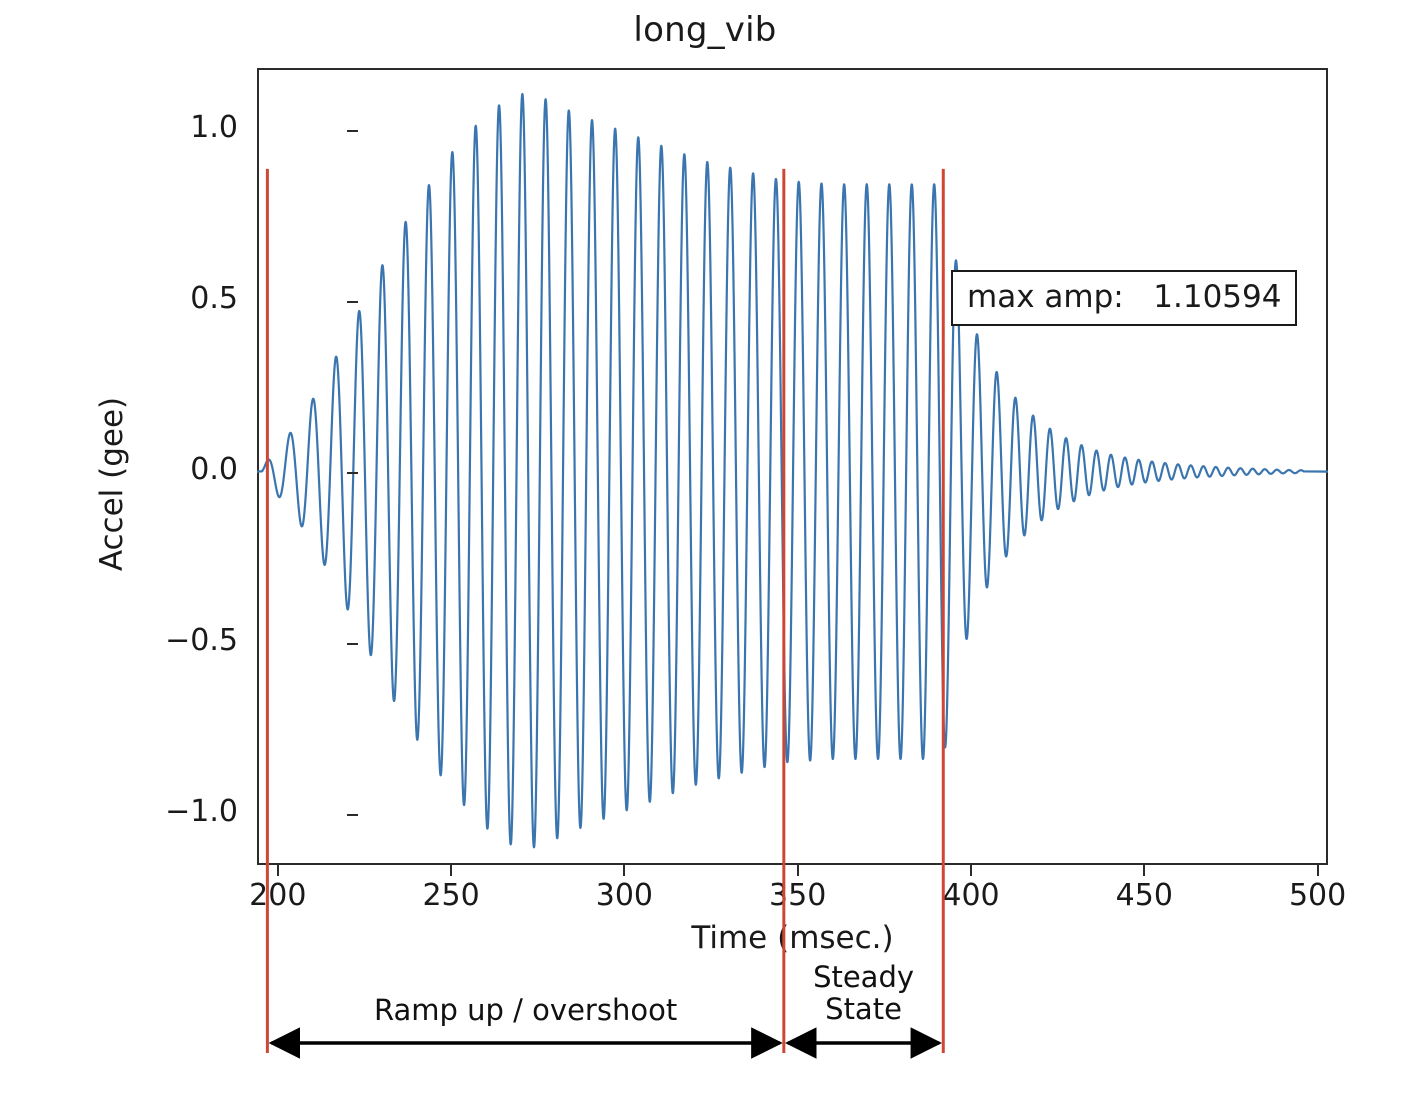 The width and height of the screenshot is (1410, 1100). I want to click on region-label-line: State, so click(863, 1009).